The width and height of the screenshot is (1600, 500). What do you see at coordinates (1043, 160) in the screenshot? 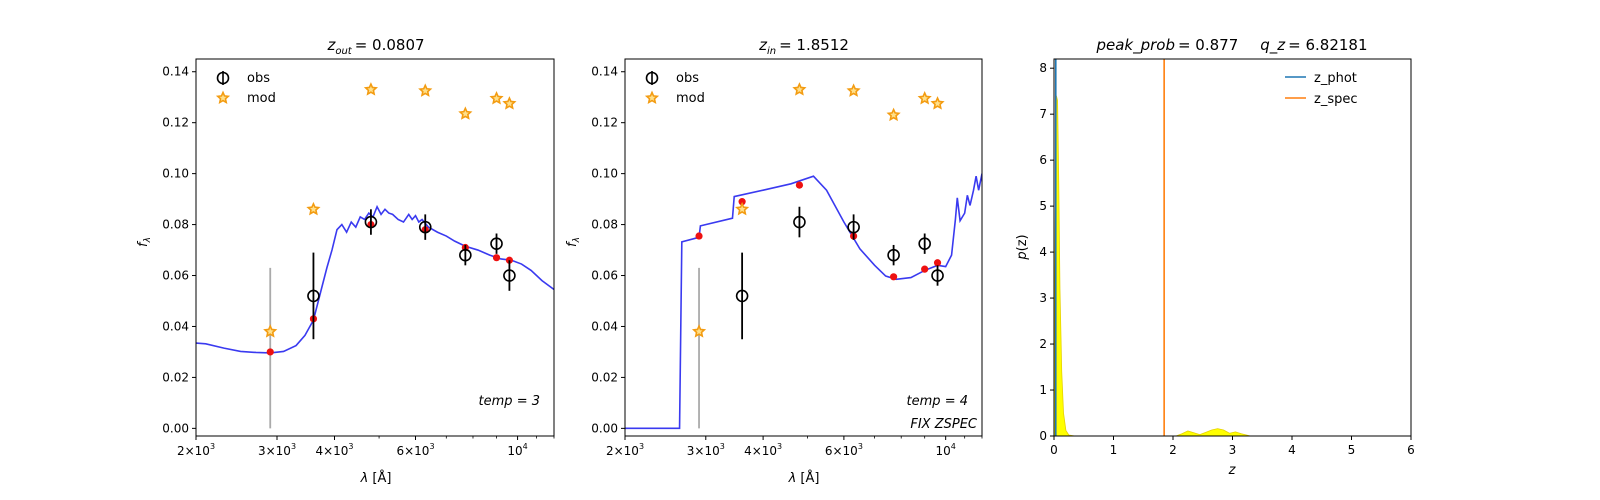
I see `p3-ytick-label-6: 6` at bounding box center [1043, 160].